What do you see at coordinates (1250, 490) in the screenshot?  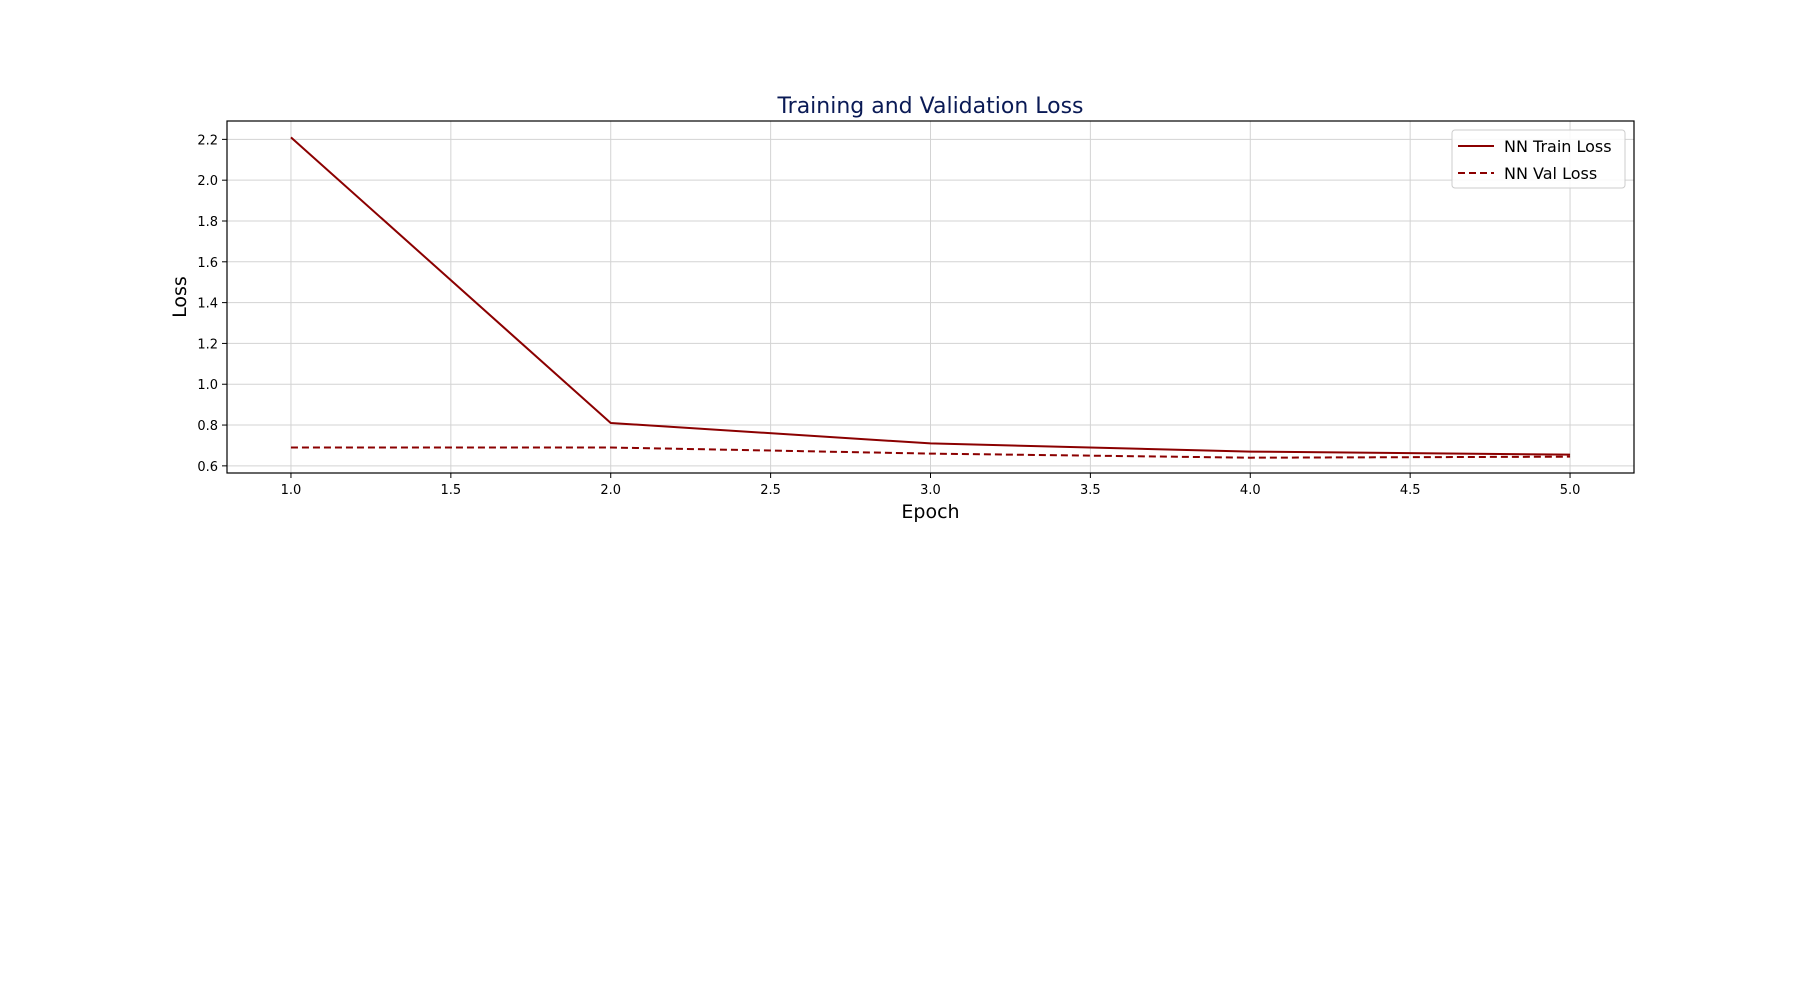 I see `x-tick-label: 4.0` at bounding box center [1250, 490].